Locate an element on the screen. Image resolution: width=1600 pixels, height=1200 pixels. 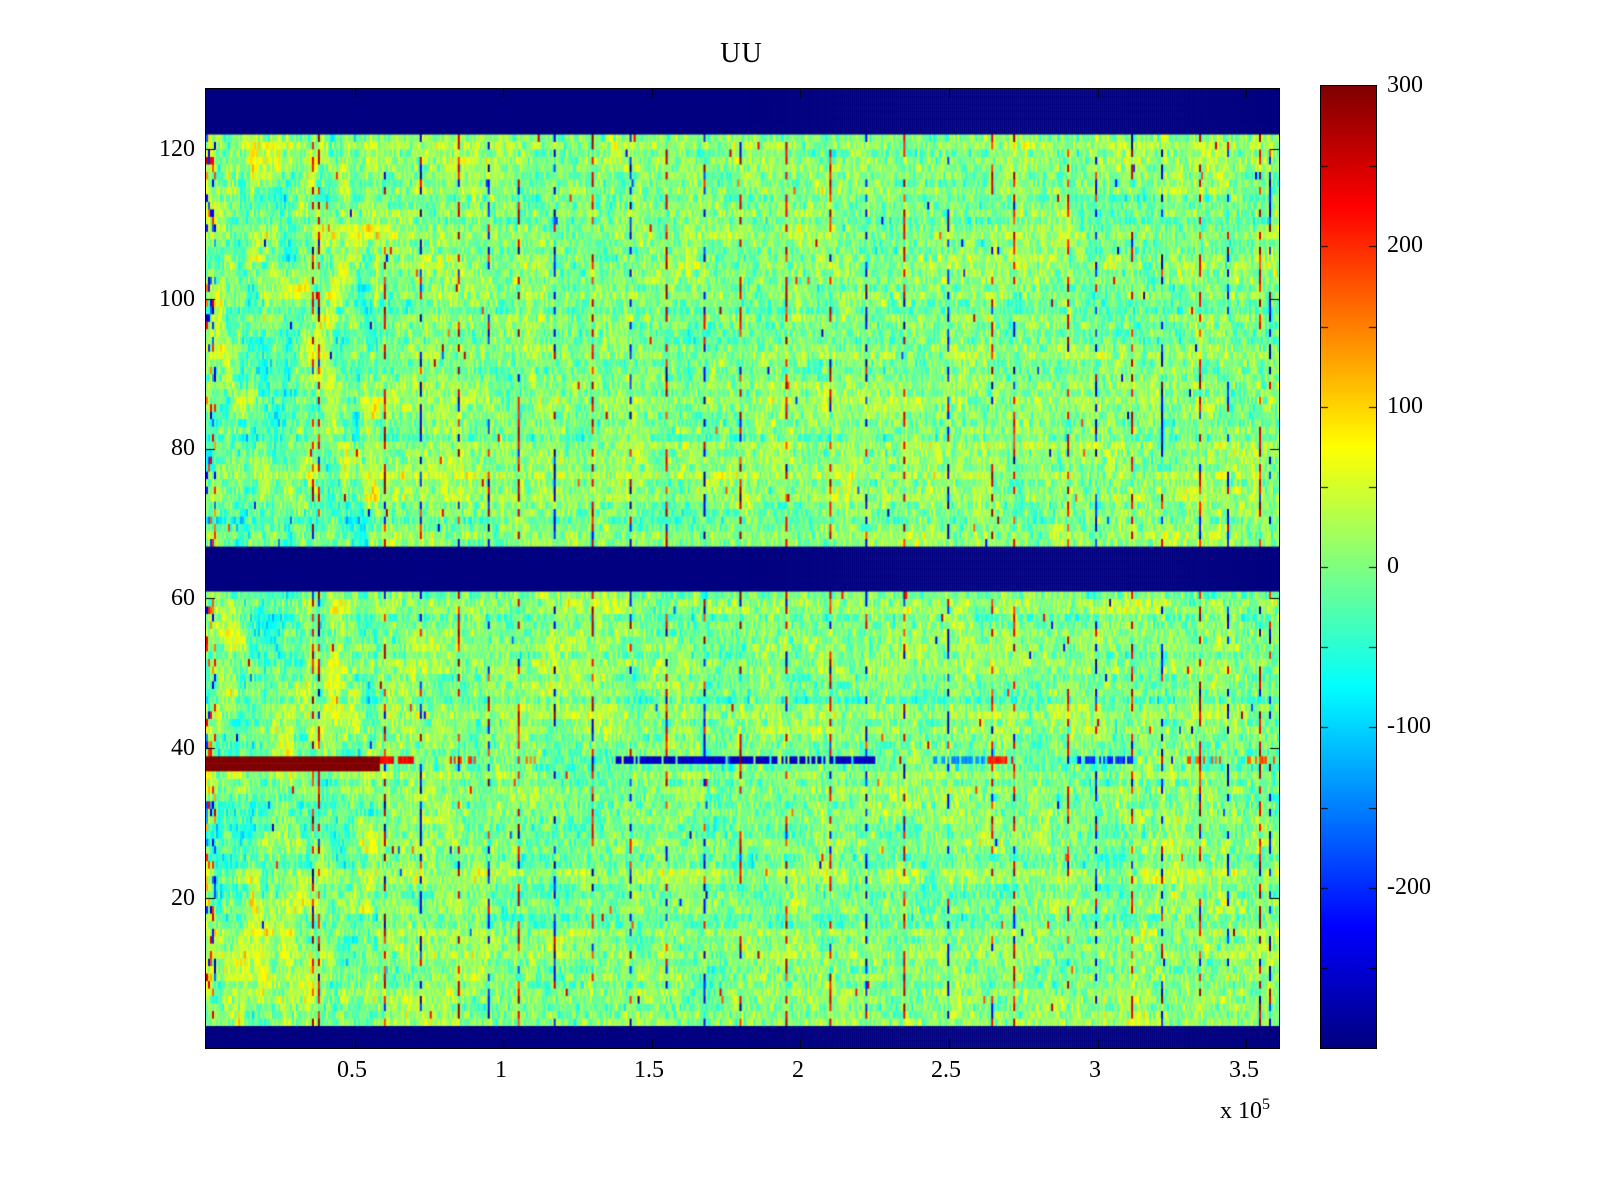
colorbar-tick-label: 200 is located at coordinates (1405, 245).